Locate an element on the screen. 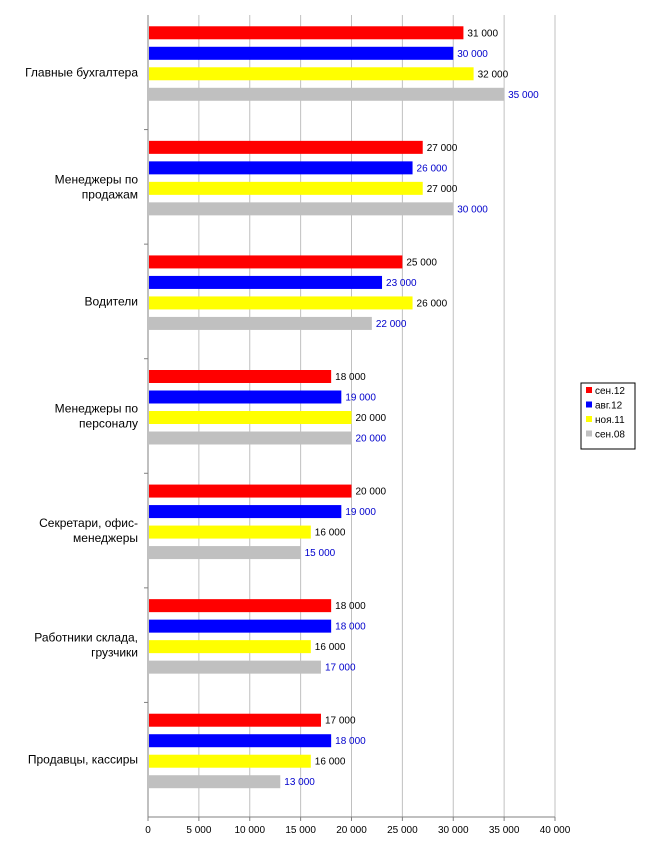 This screenshot has width=650, height=850. legend-label: авг.12 is located at coordinates (609, 406).